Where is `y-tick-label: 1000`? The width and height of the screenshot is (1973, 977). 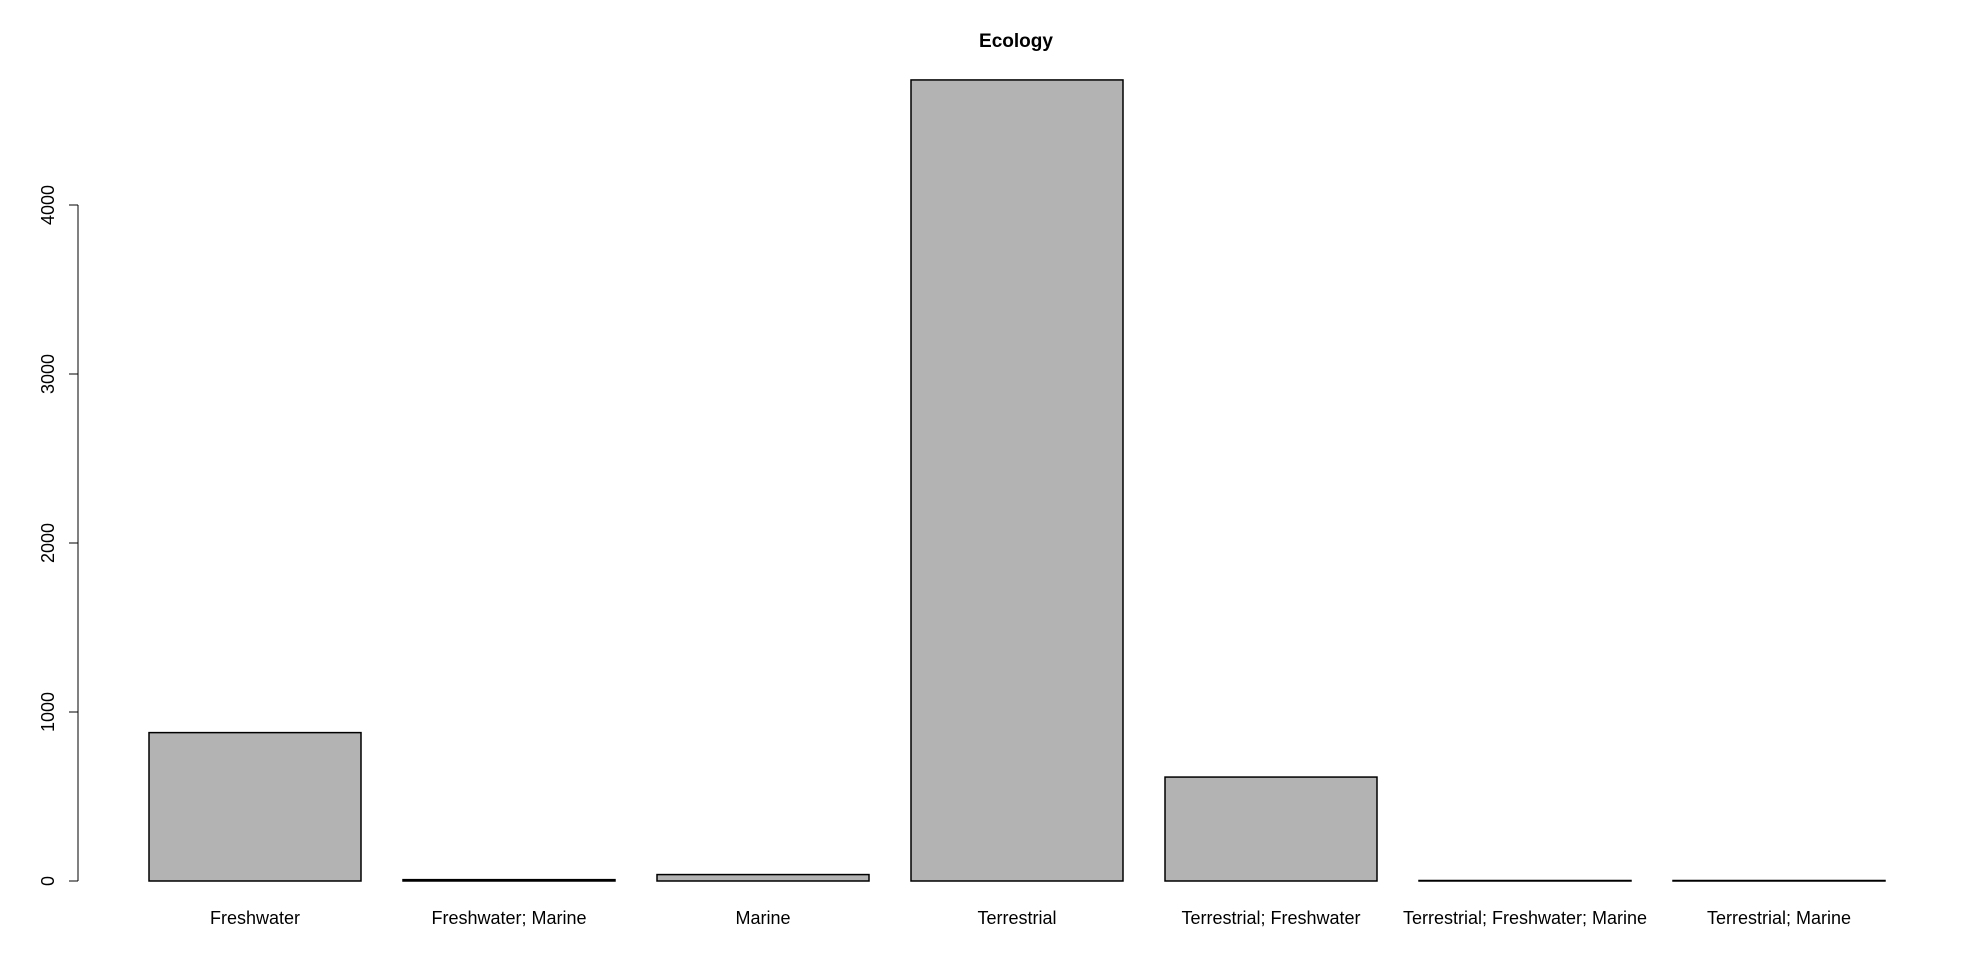 y-tick-label: 1000 is located at coordinates (48, 712).